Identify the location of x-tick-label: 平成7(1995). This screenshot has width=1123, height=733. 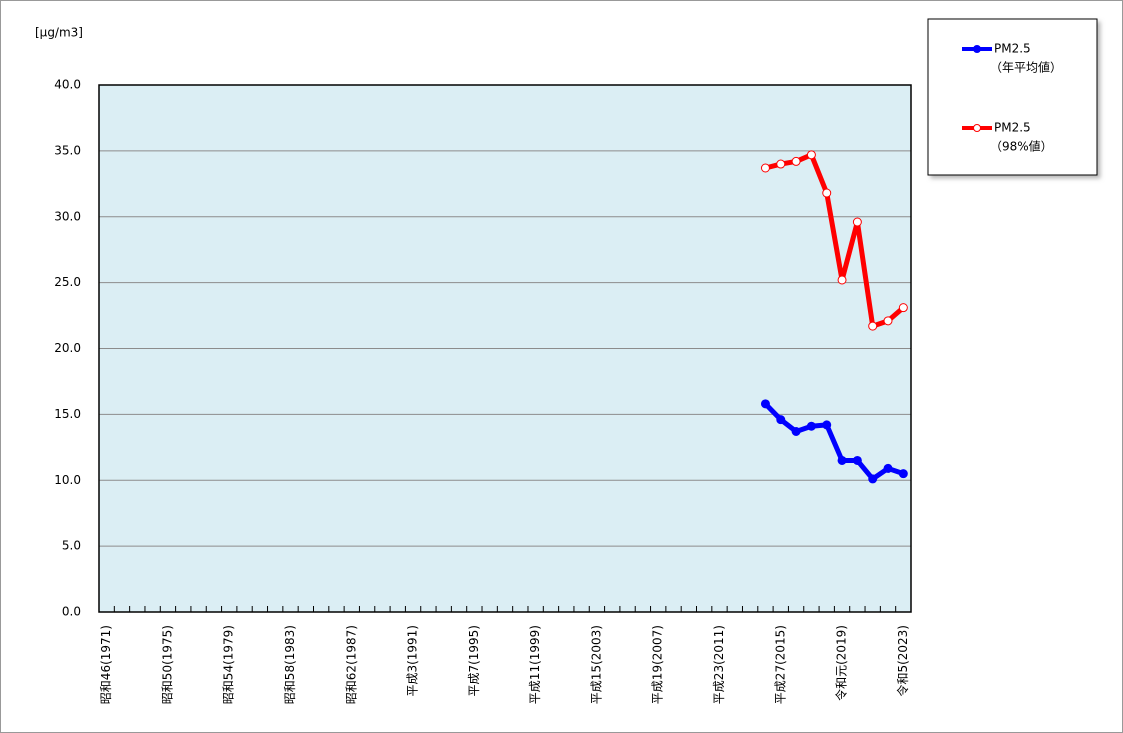
(474, 661).